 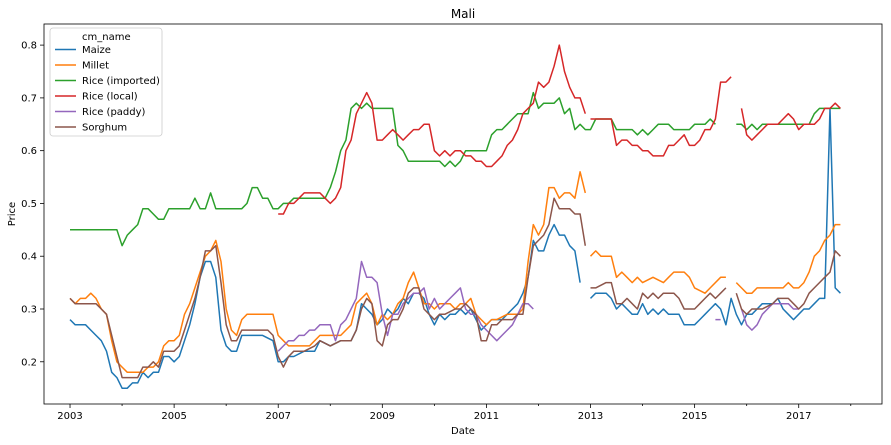 What do you see at coordinates (463, 431) in the screenshot?
I see `x-axis-label: Date` at bounding box center [463, 431].